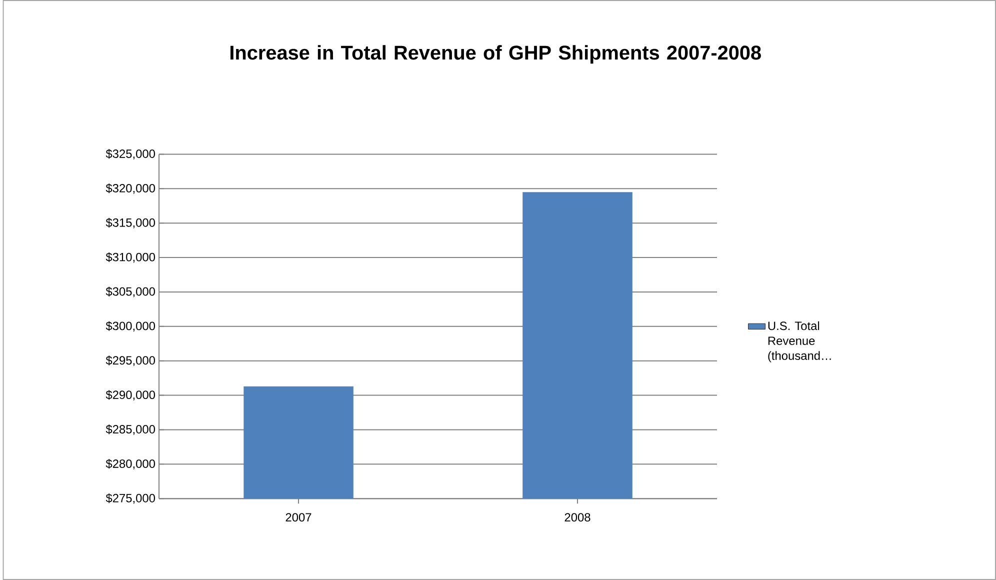 This screenshot has width=996, height=580. What do you see at coordinates (131, 257) in the screenshot?
I see `y-tick-label: $310,000` at bounding box center [131, 257].